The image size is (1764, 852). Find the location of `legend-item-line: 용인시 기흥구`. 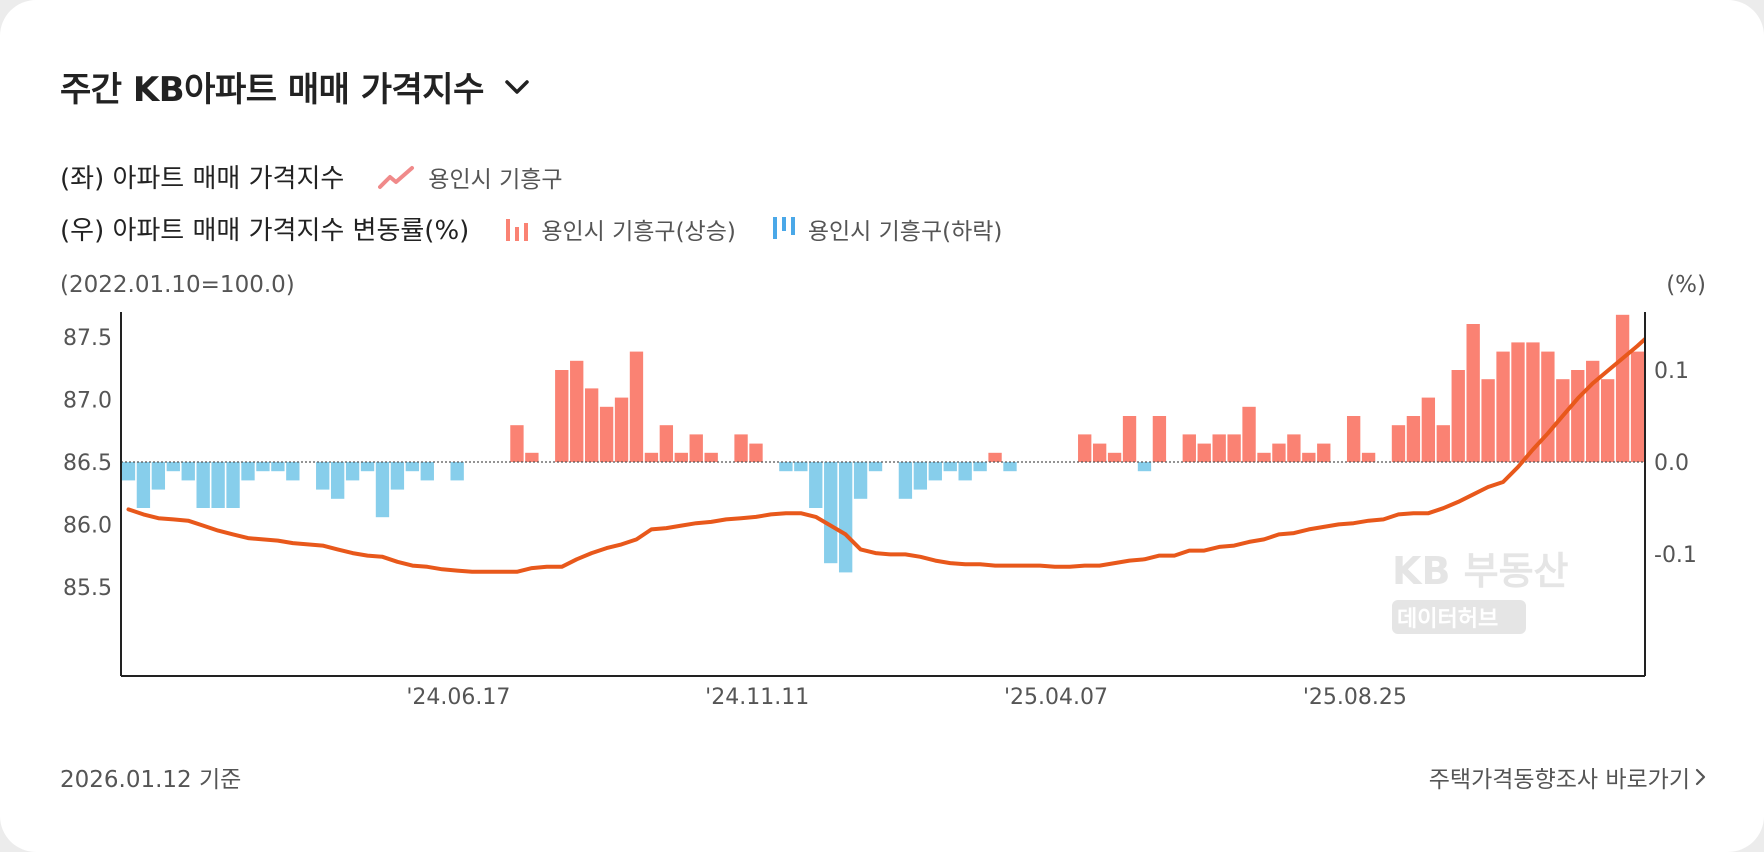

legend-item-line: 용인시 기흥구 is located at coordinates (470, 177).